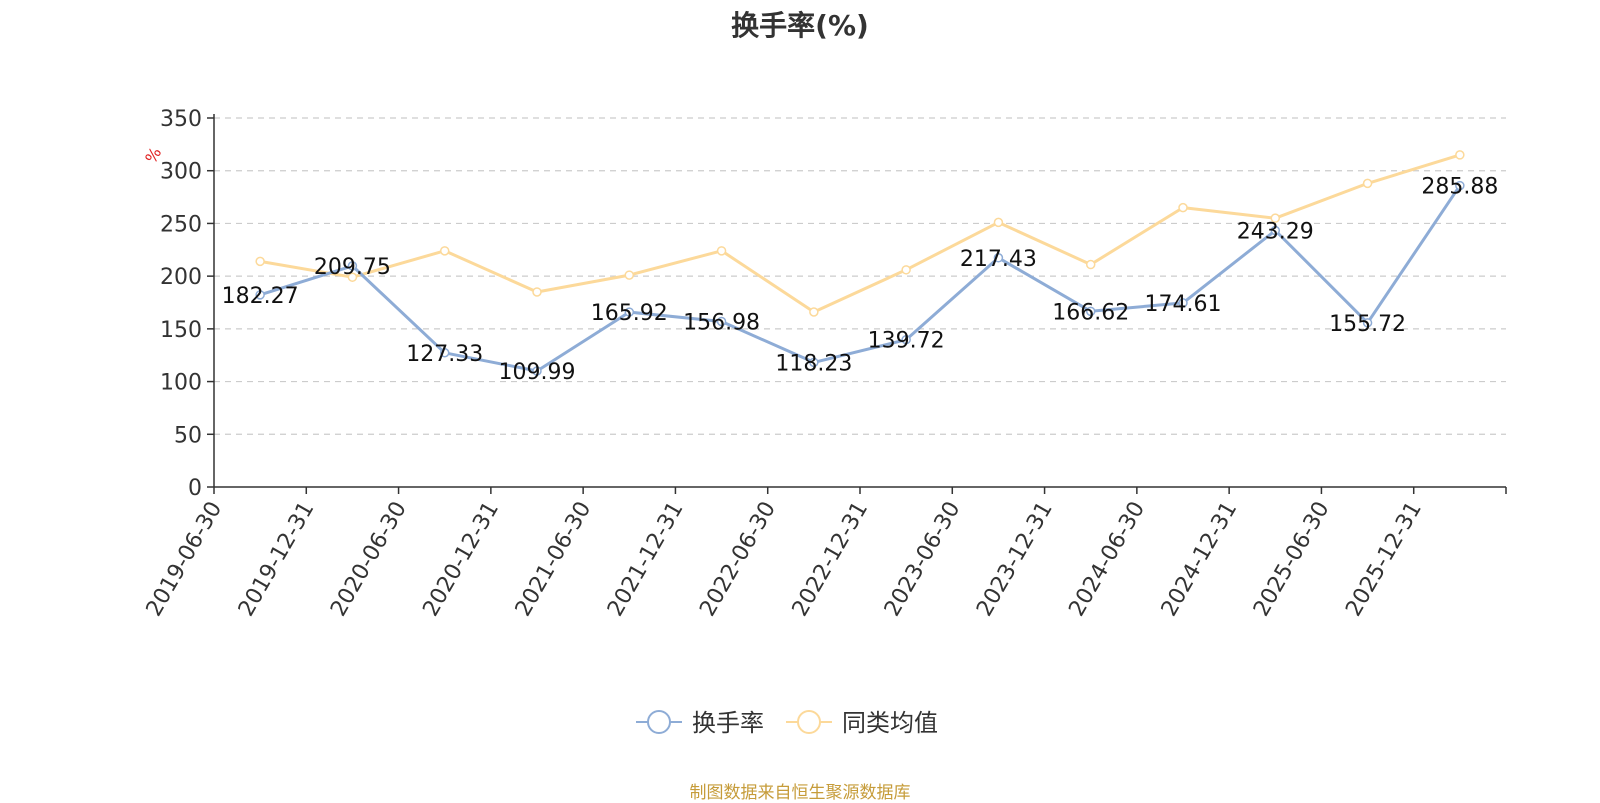 Image resolution: width=1600 pixels, height=803 pixels. What do you see at coordinates (728, 723) in the screenshot?
I see `legend-label-0: 换手率` at bounding box center [728, 723].